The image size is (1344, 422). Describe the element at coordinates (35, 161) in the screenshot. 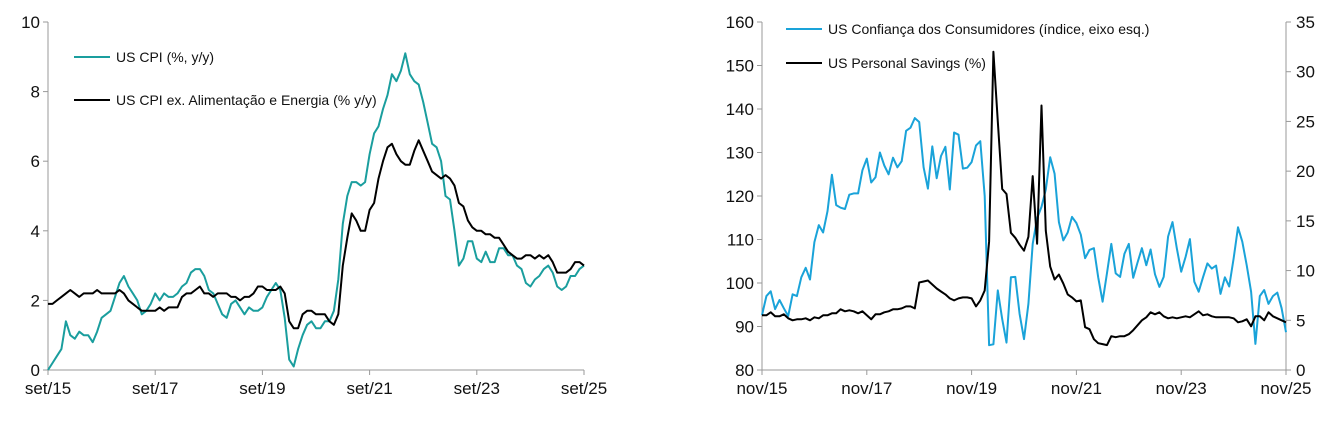

I see `y-tick-label: 6` at that location.